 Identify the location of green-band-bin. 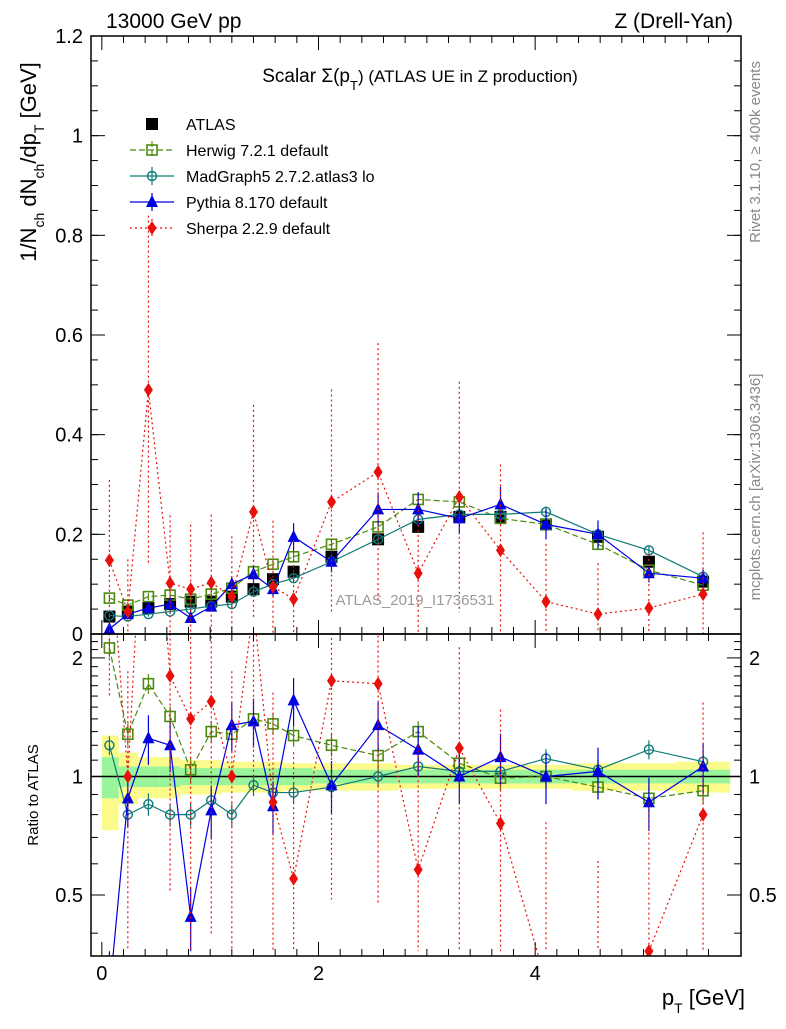
(110, 778).